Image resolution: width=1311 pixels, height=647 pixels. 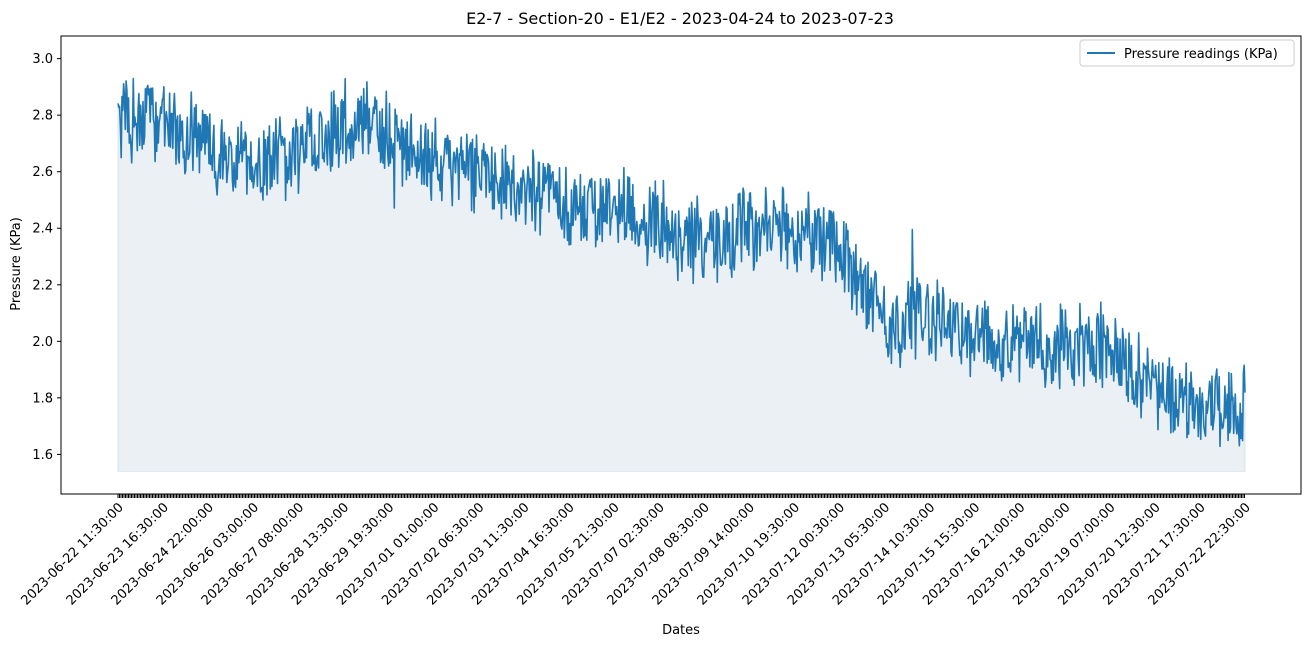 I want to click on legend: Pressure readings (KPa), so click(x=1187, y=53).